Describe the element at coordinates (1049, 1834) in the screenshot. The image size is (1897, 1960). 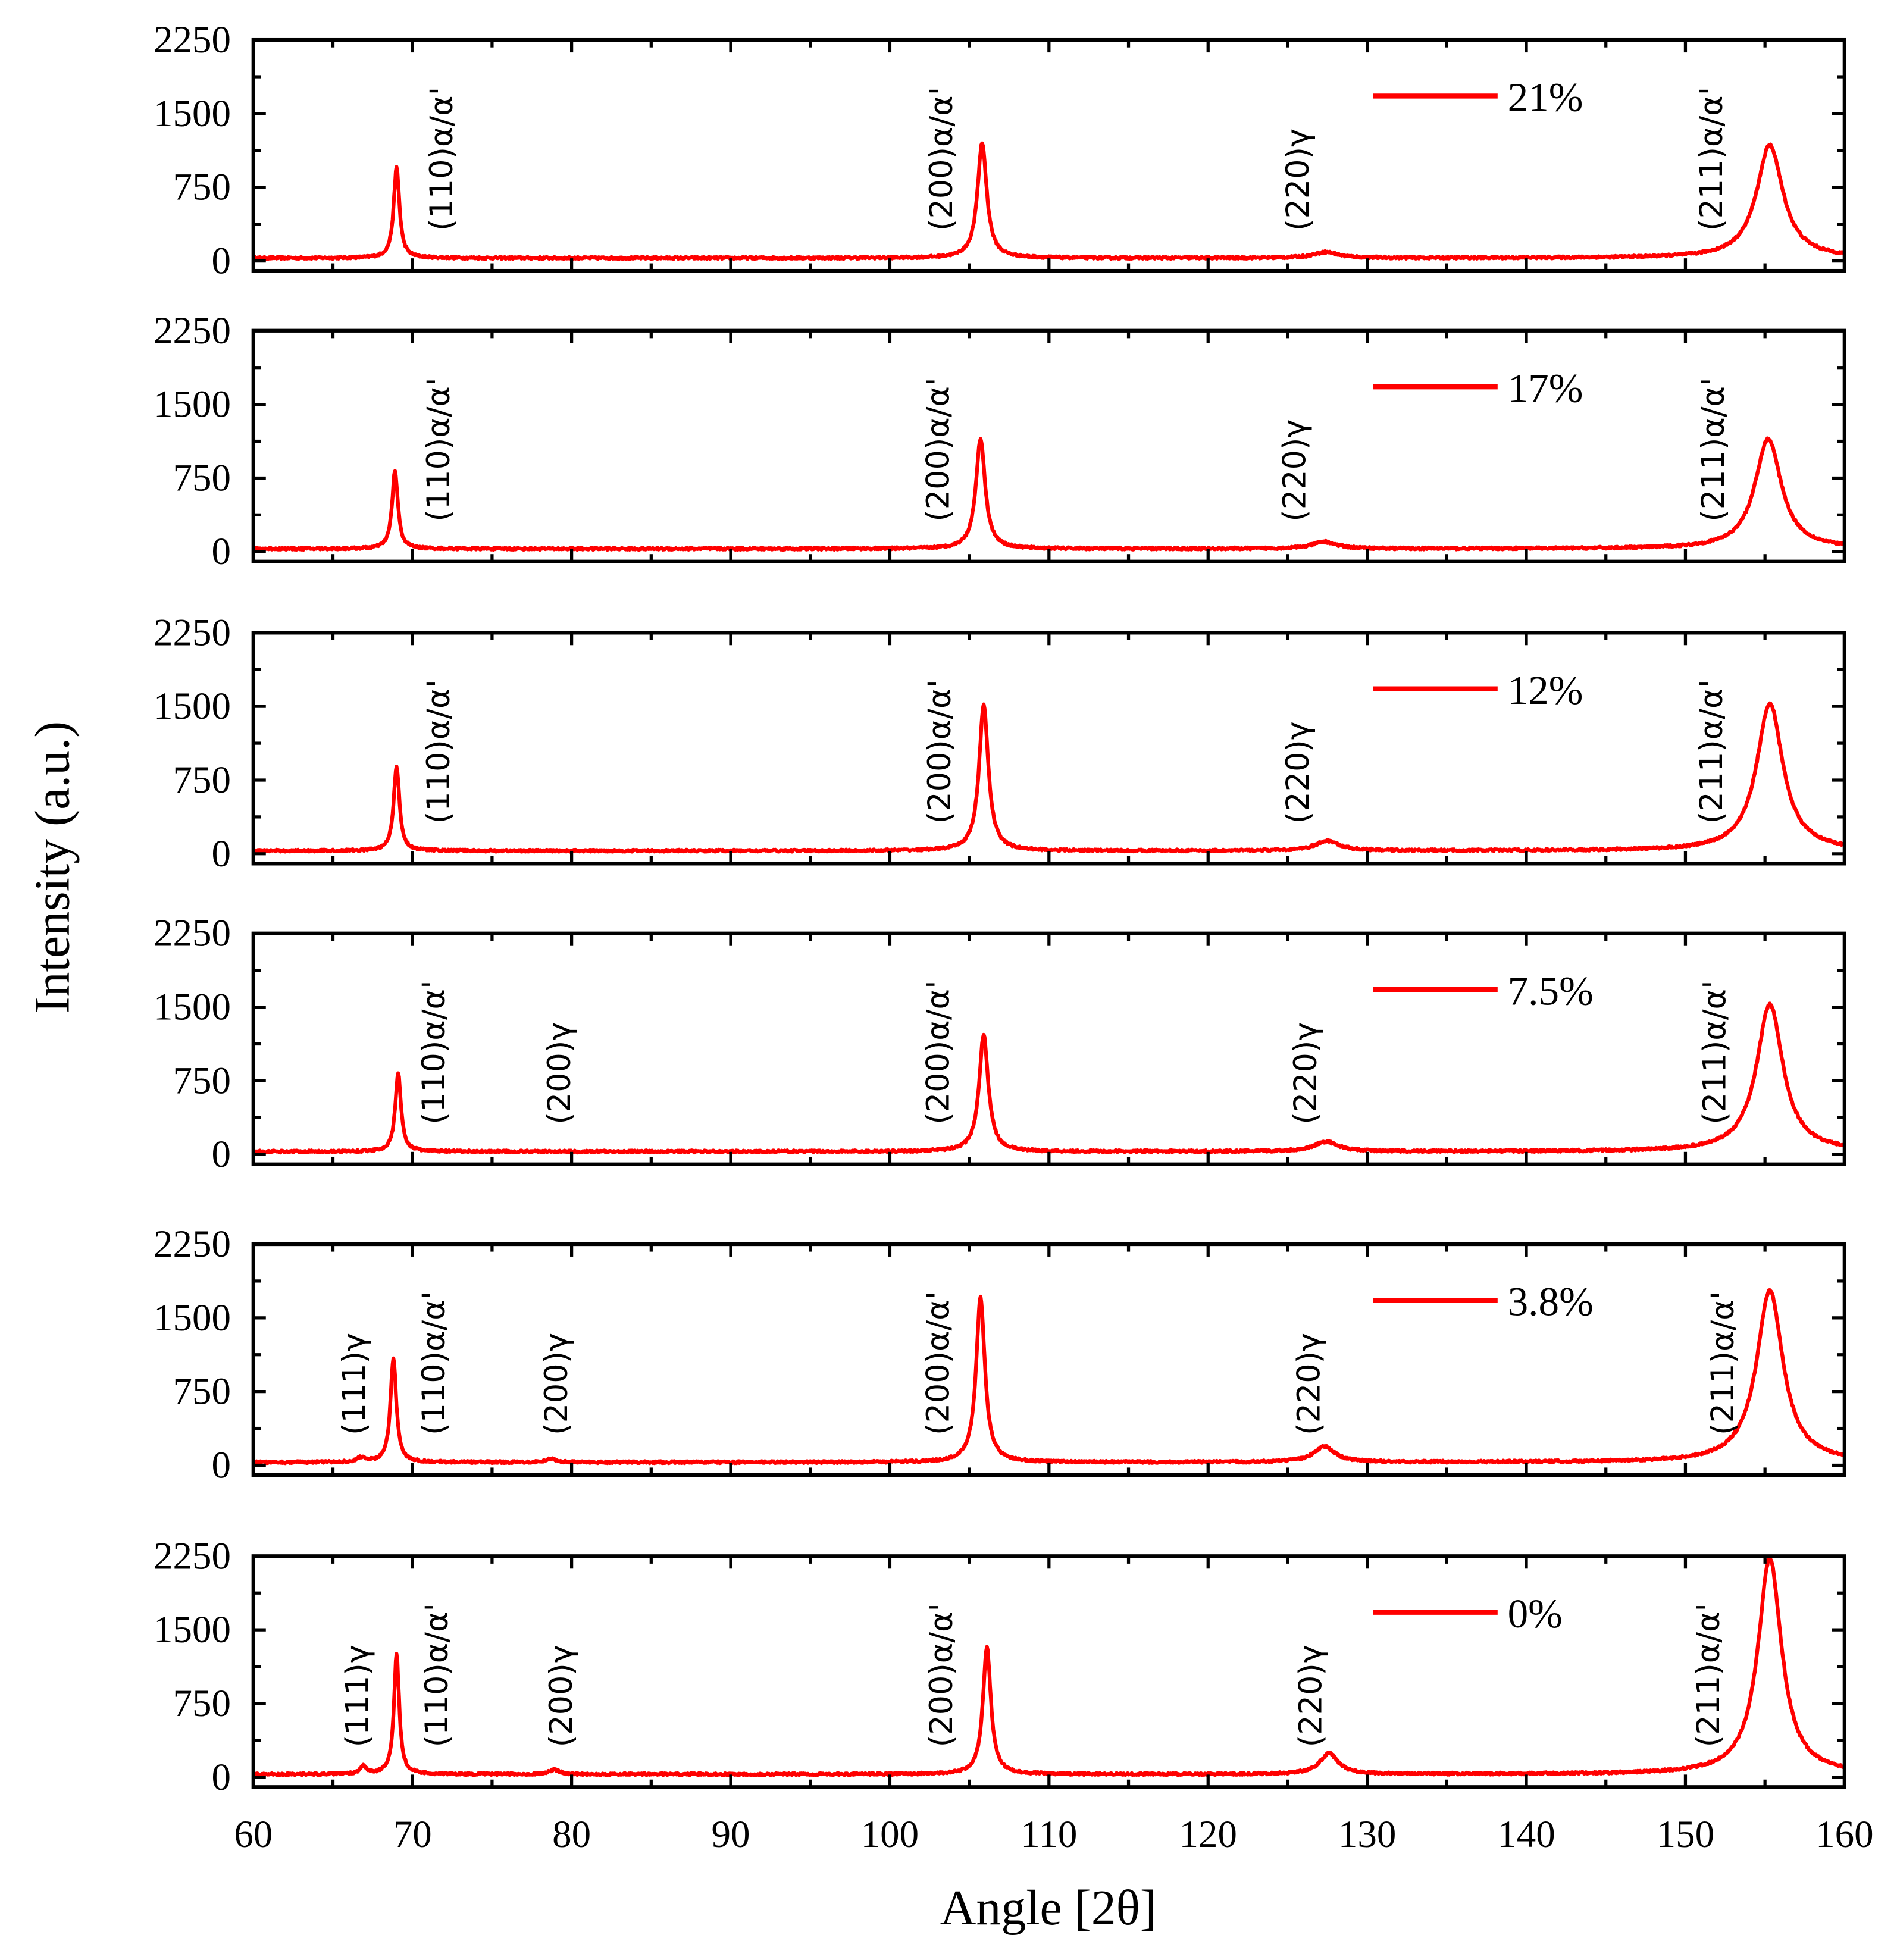
I see `x-tick-label: 110` at that location.